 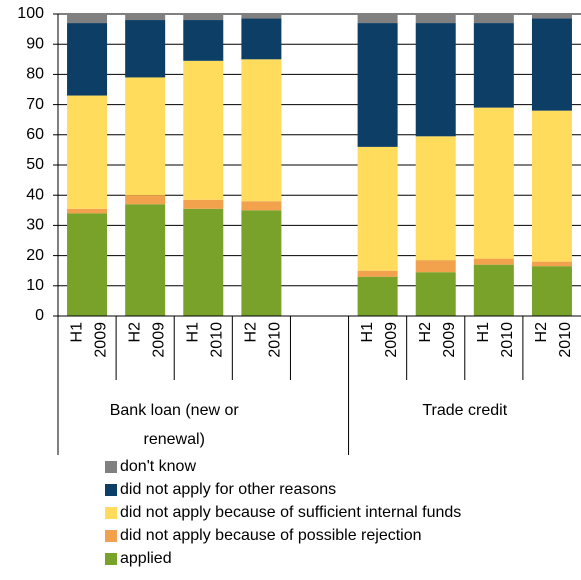 I want to click on y-tick-label: 40, so click(x=35, y=194).